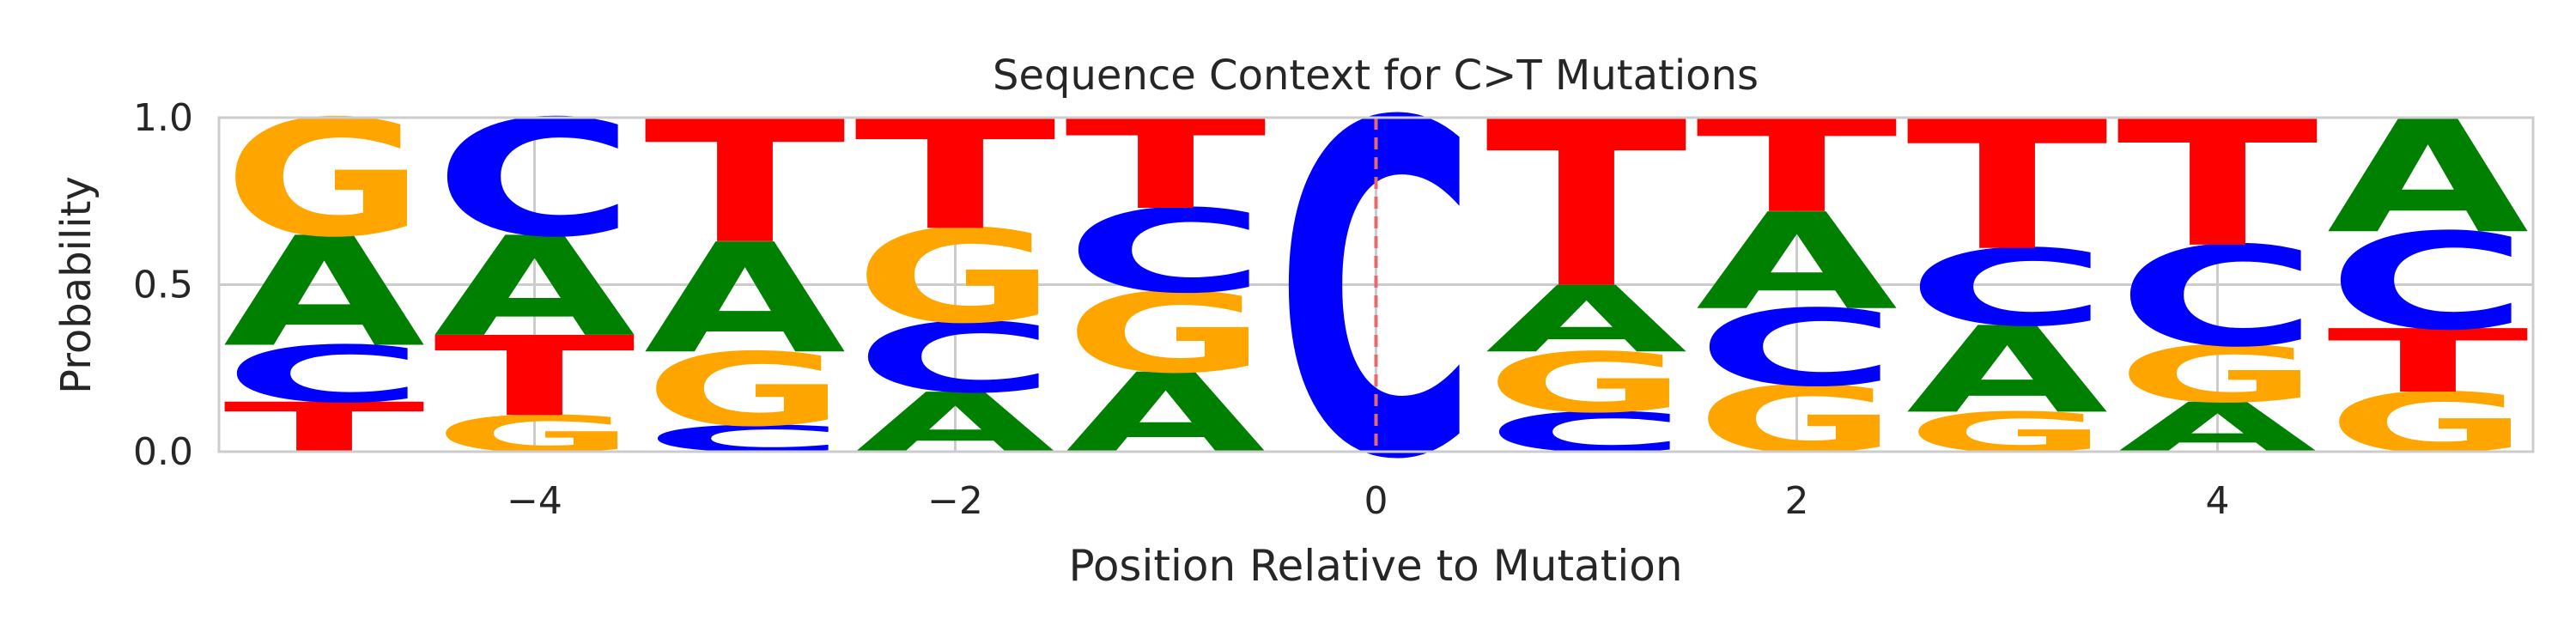 This screenshot has width=2576, height=644. Describe the element at coordinates (76, 285) in the screenshot. I see `y-axis-label: Probability` at that location.